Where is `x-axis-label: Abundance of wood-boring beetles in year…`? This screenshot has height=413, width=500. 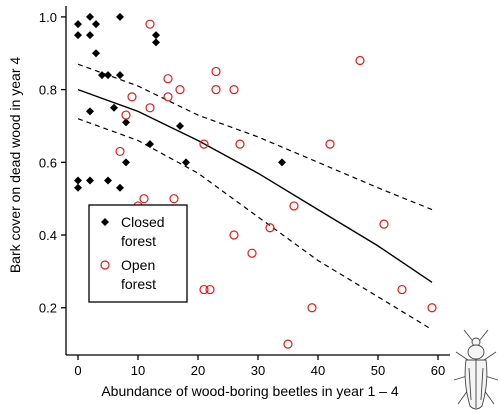 x-axis-label: Abundance of wood-boring beetles in year… is located at coordinates (250, 391).